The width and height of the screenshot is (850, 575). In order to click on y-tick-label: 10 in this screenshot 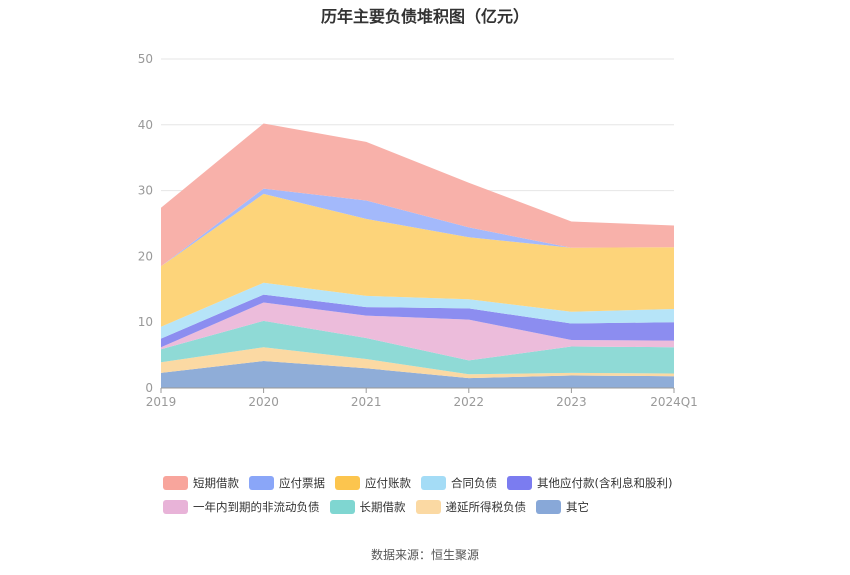, I will do `click(145, 322)`.